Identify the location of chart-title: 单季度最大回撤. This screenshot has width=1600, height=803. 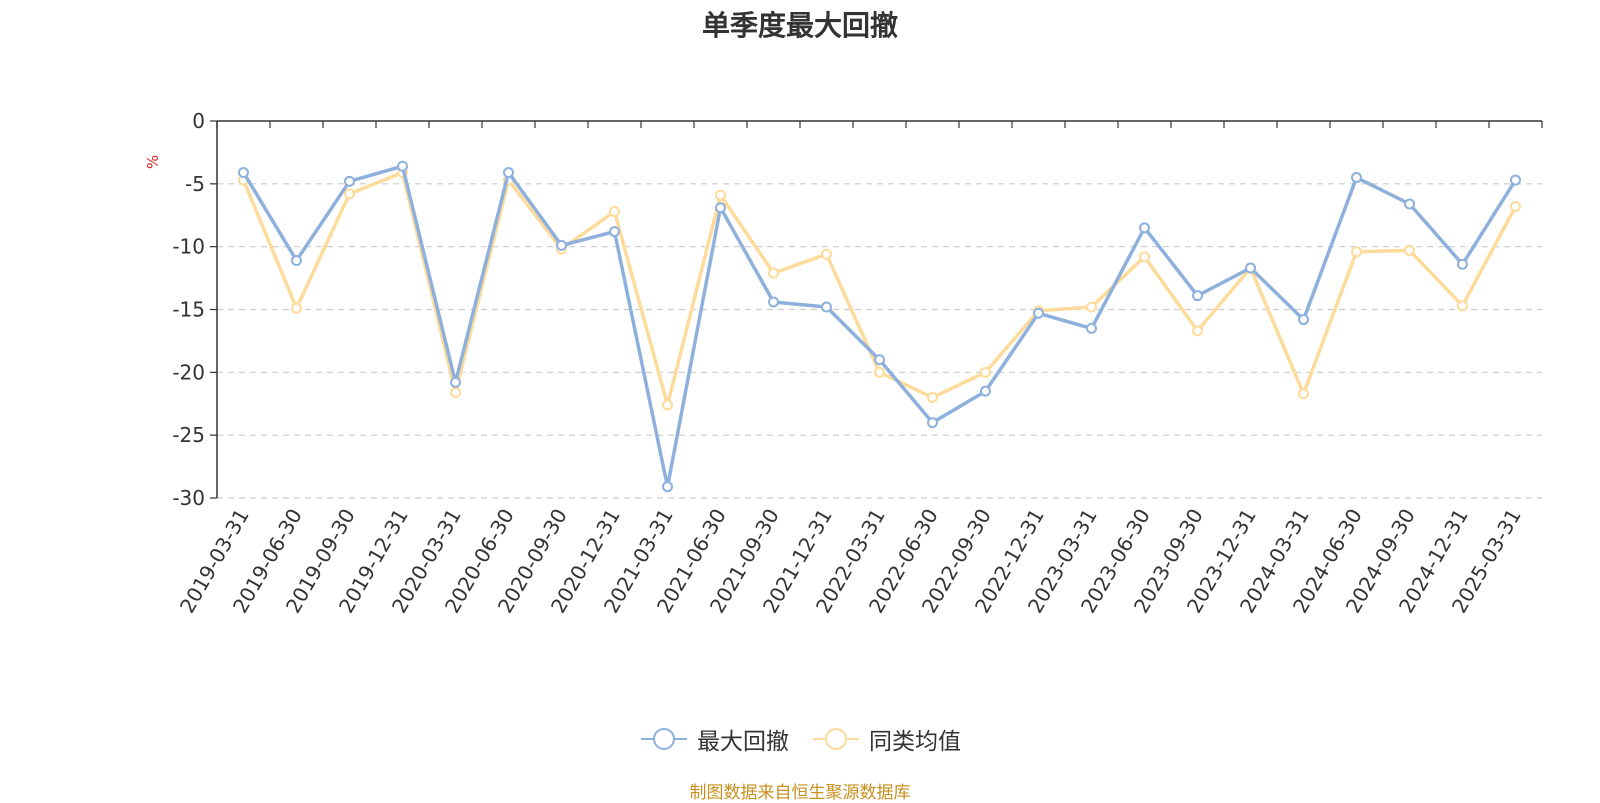
(799, 25).